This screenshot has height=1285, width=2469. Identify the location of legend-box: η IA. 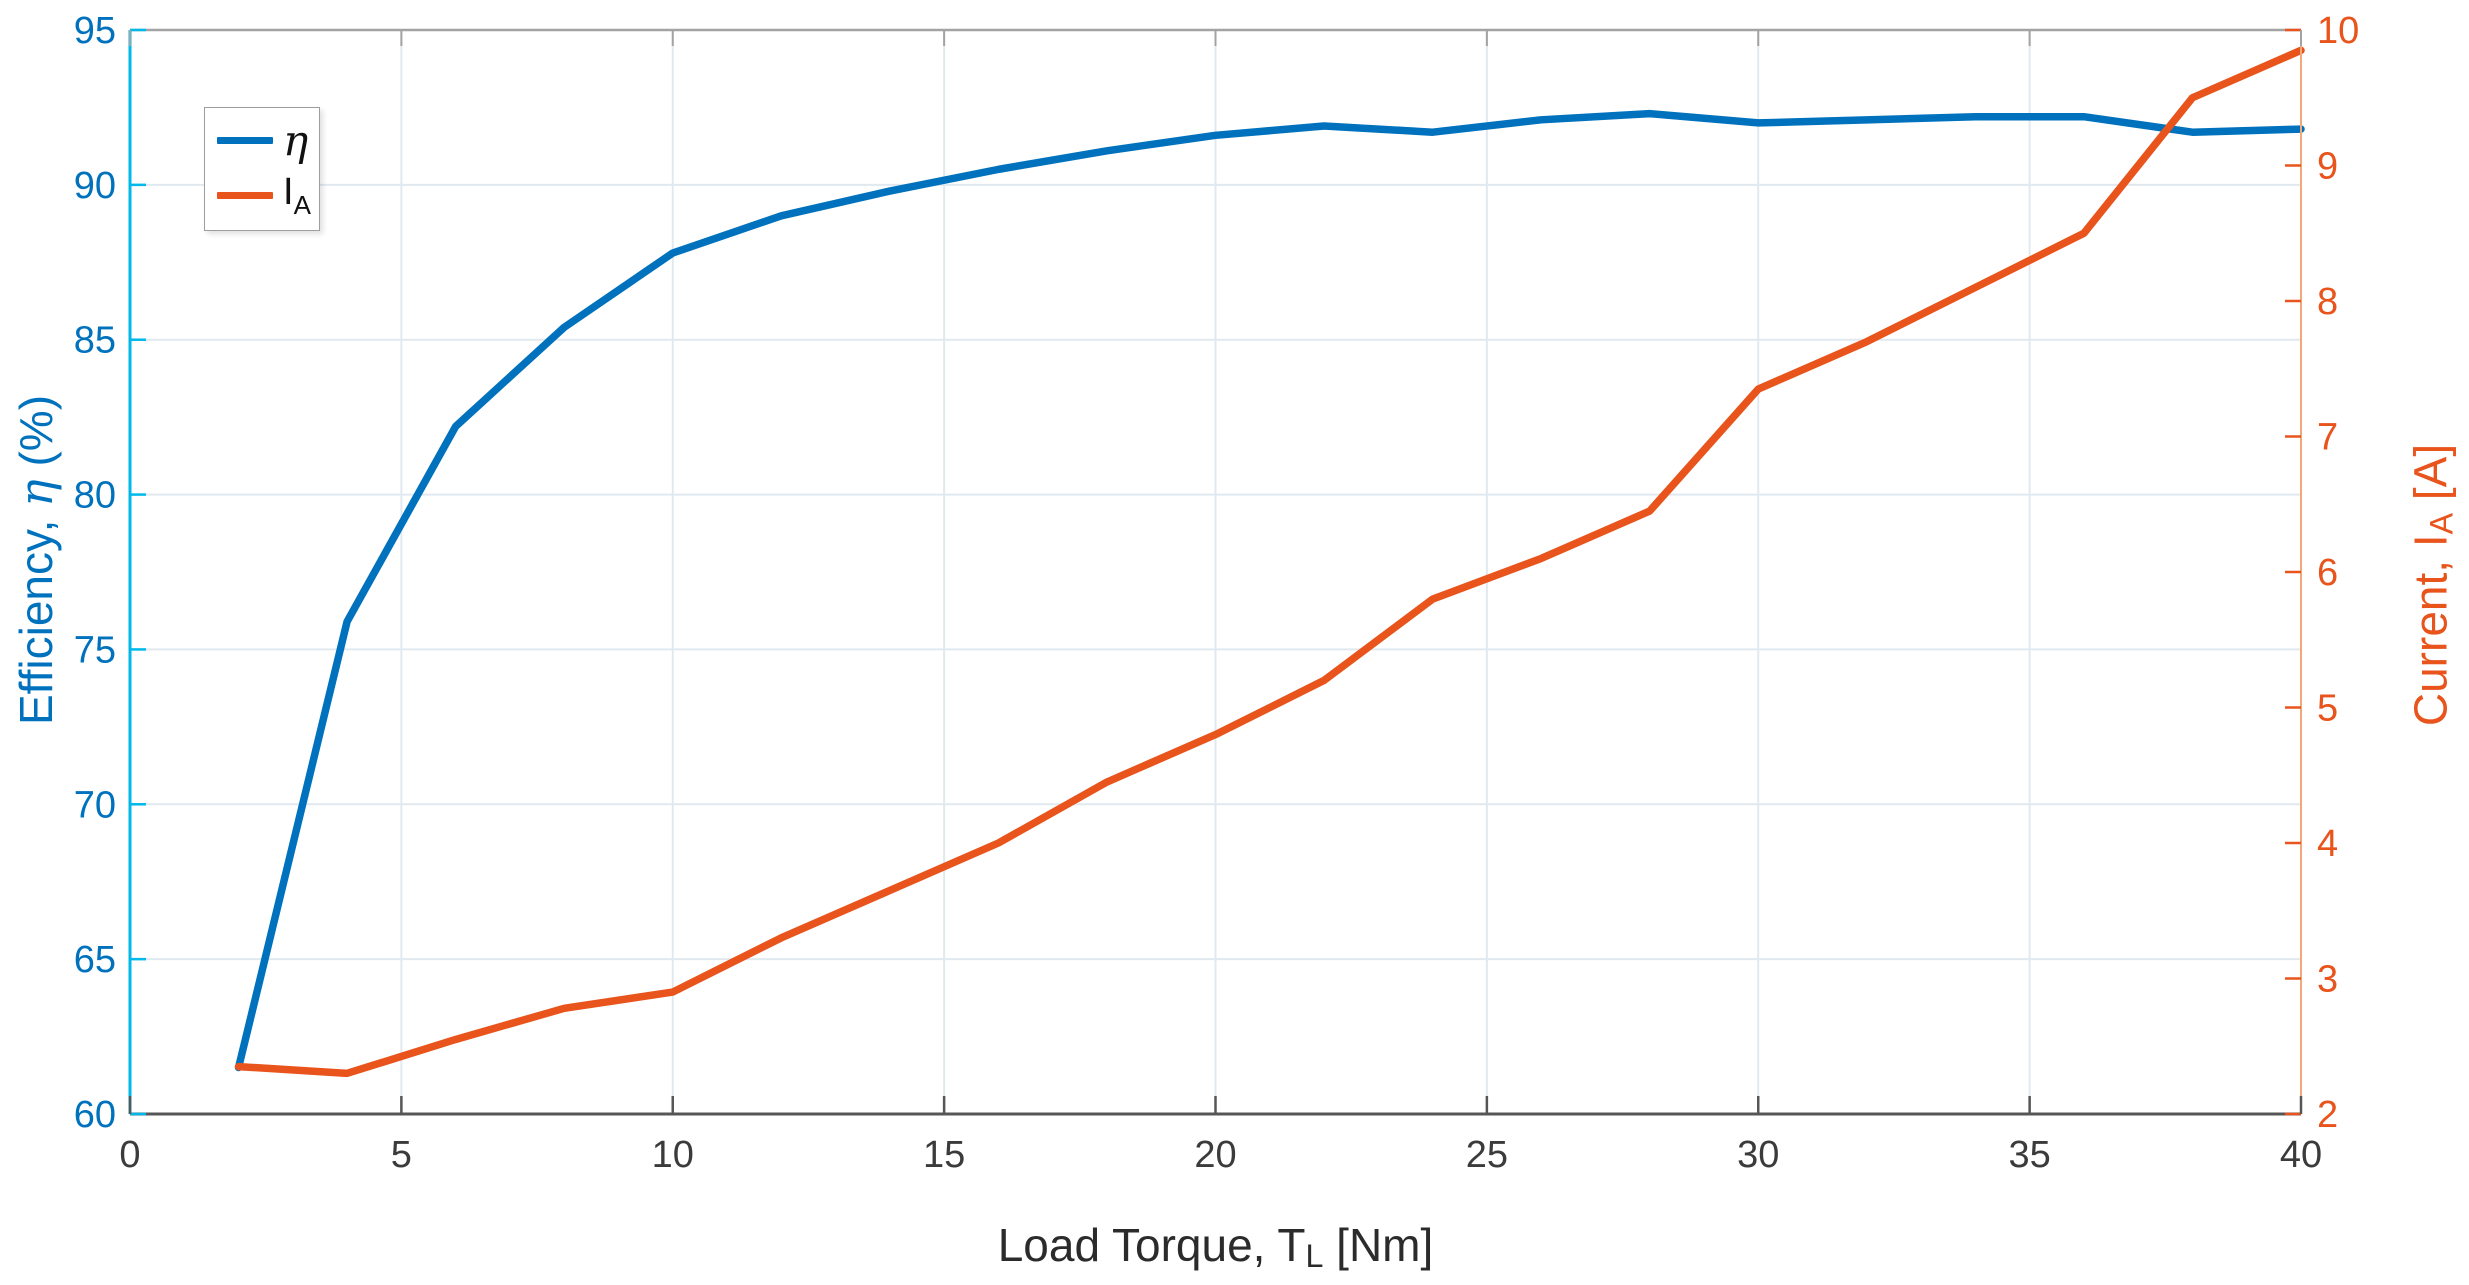
(262, 169).